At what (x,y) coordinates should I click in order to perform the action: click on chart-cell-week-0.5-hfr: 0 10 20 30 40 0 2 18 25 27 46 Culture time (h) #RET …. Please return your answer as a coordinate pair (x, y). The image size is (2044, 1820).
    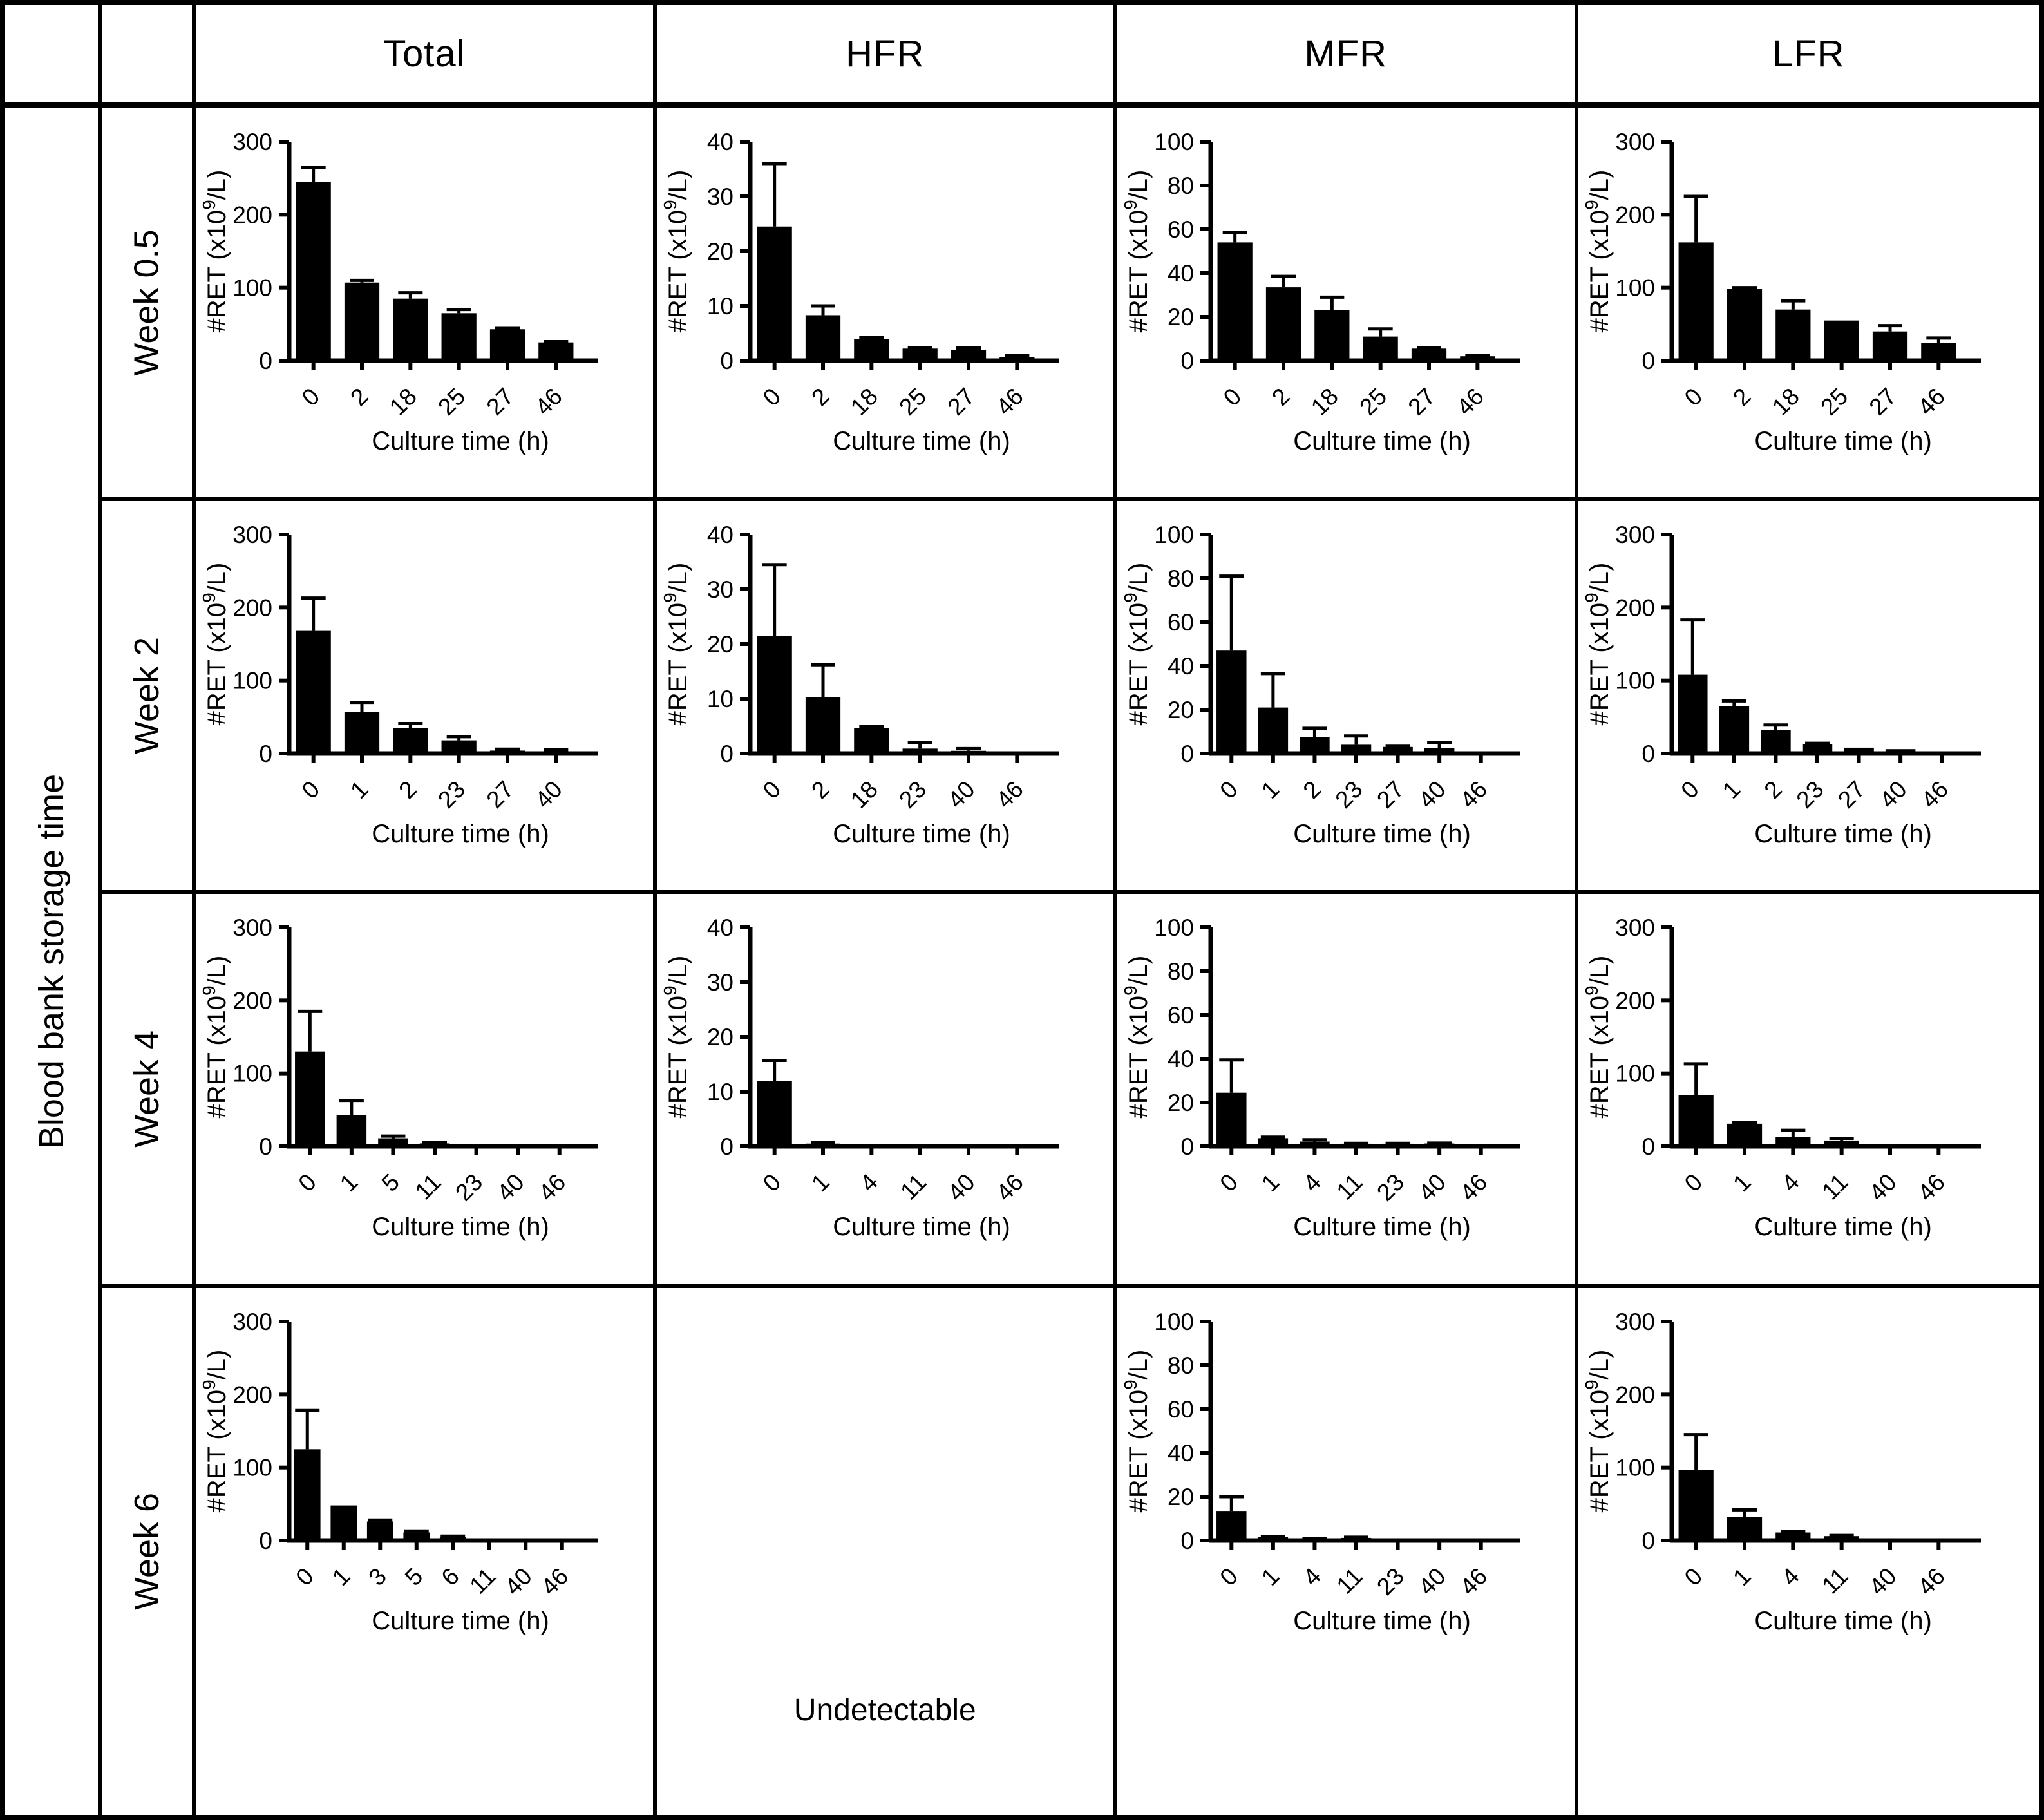
    Looking at the image, I should click on (886, 305).